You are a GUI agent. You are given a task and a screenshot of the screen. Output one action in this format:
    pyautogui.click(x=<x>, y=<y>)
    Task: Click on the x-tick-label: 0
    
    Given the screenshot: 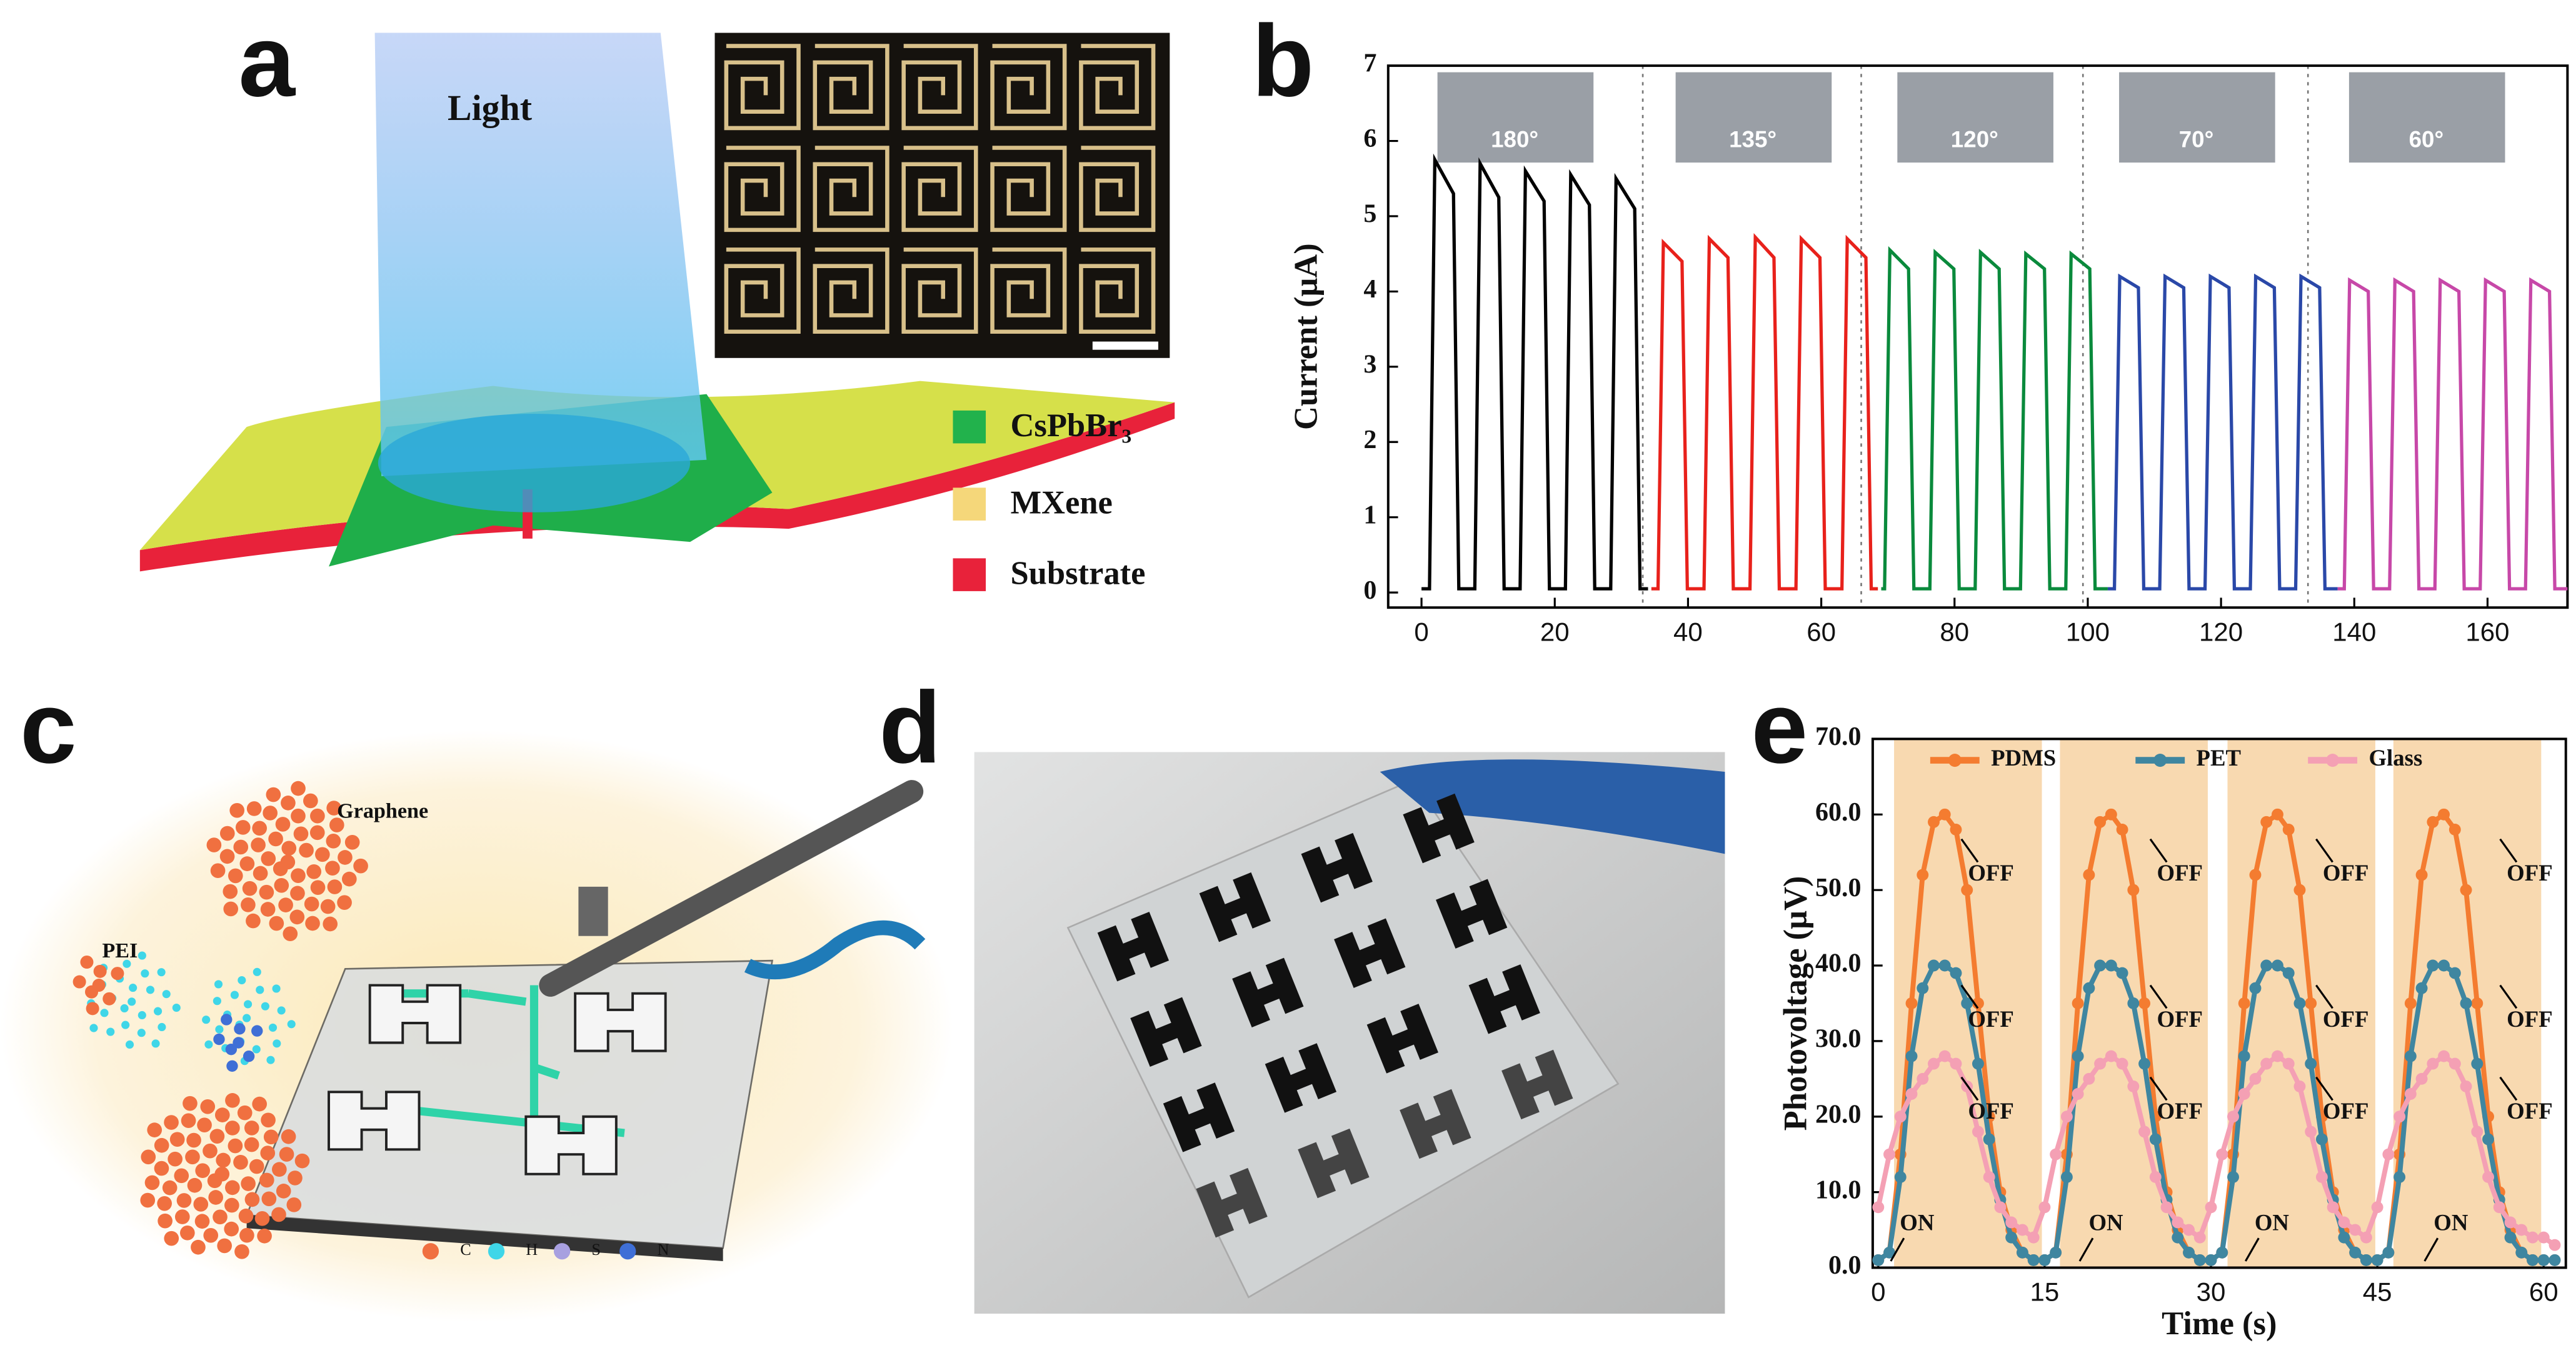 What is the action you would take?
    pyautogui.click(x=1421, y=631)
    